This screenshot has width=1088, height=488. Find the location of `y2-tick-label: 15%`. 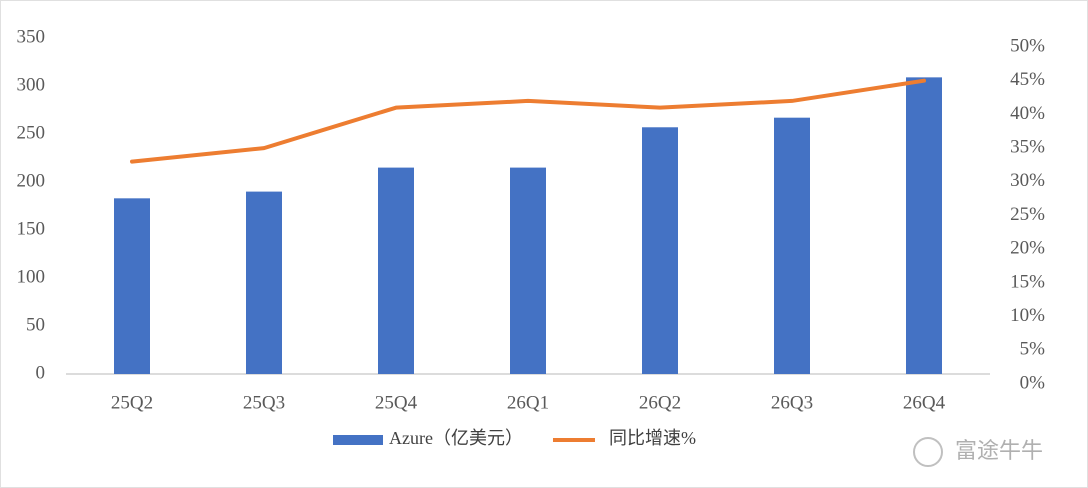

y2-tick-label: 15% is located at coordinates (1027, 281).